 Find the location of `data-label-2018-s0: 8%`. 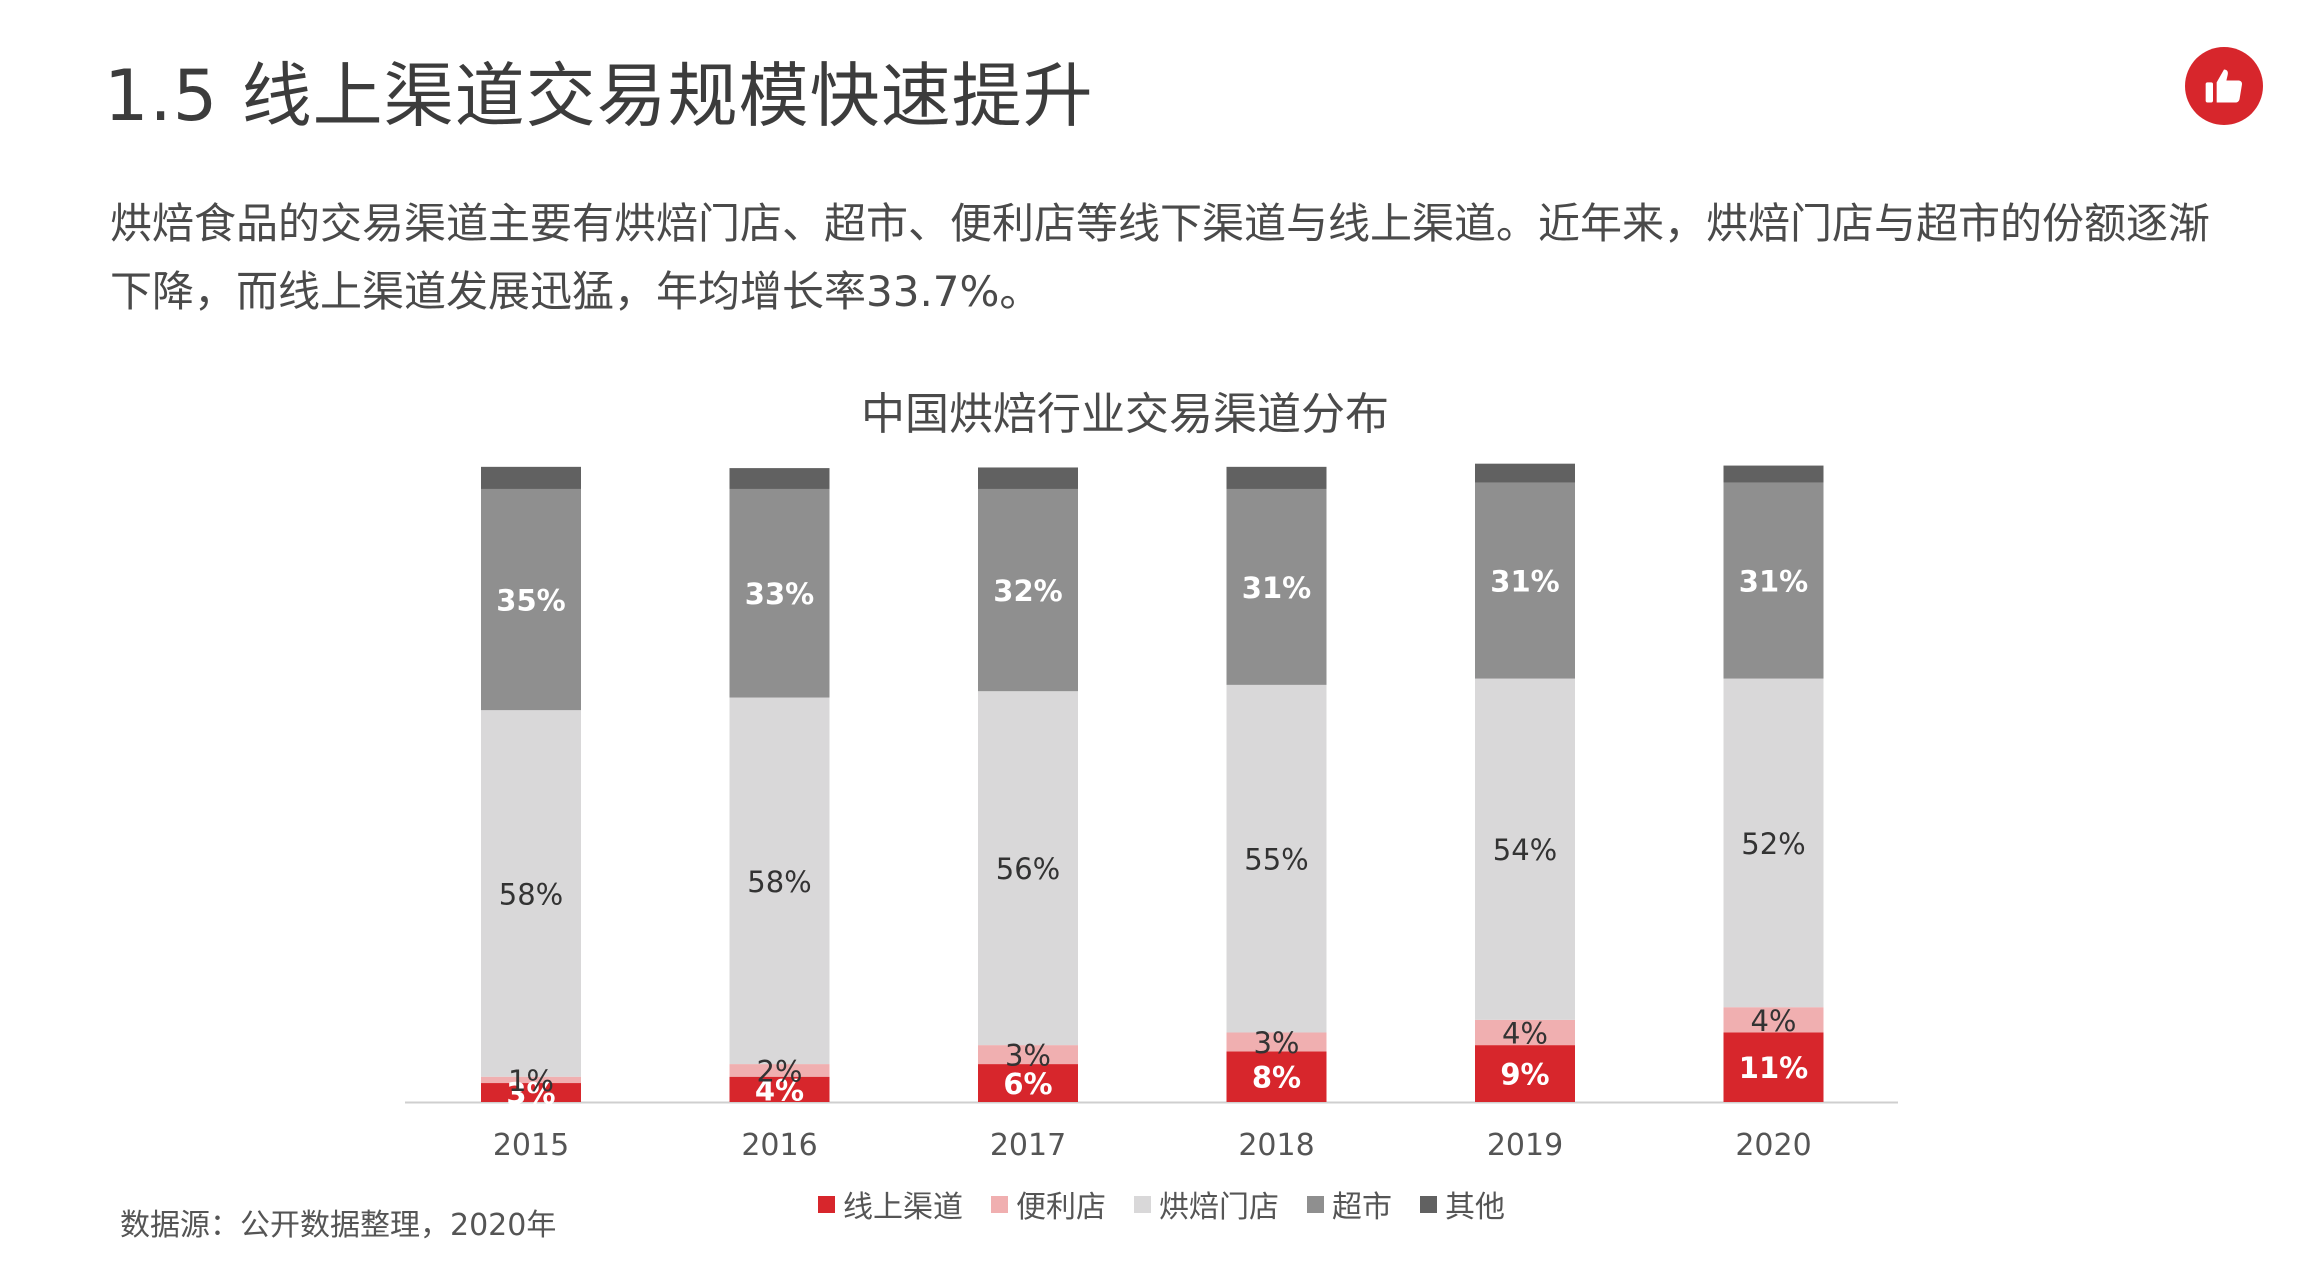

data-label-2018-s0: 8% is located at coordinates (1276, 1078).